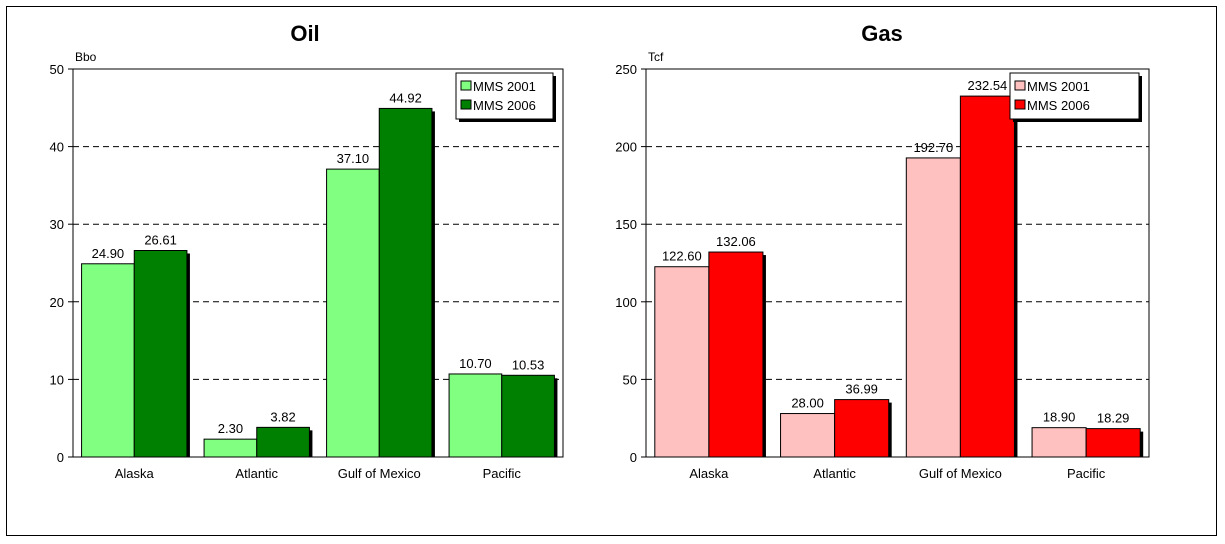 The height and width of the screenshot is (544, 1225). Describe the element at coordinates (86, 57) in the screenshot. I see `y-unit-label: Bbo` at that location.